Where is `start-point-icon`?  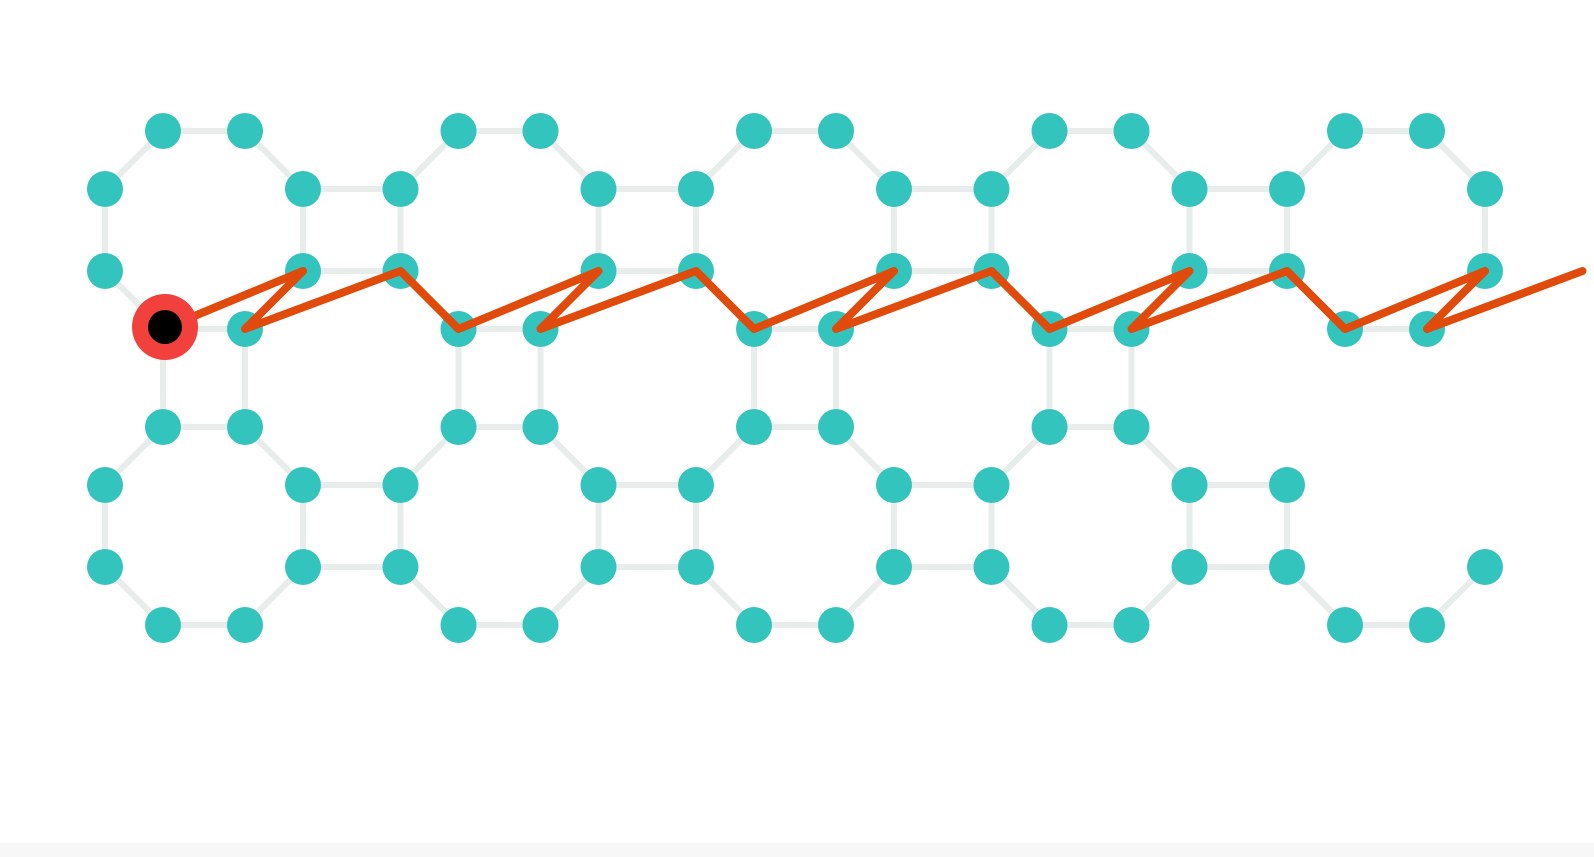 start-point-icon is located at coordinates (165, 327).